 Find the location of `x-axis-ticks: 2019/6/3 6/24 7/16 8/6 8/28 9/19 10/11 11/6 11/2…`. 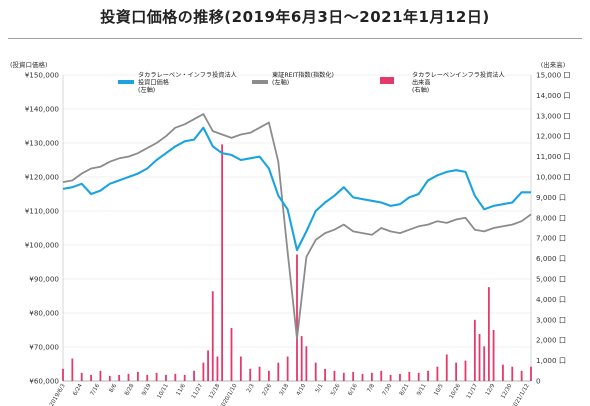

x-axis-ticks: 2019/6/3 6/24 7/16 8/6 8/28 9/19 10/11 11/6 11/2… is located at coordinates (290, 394).